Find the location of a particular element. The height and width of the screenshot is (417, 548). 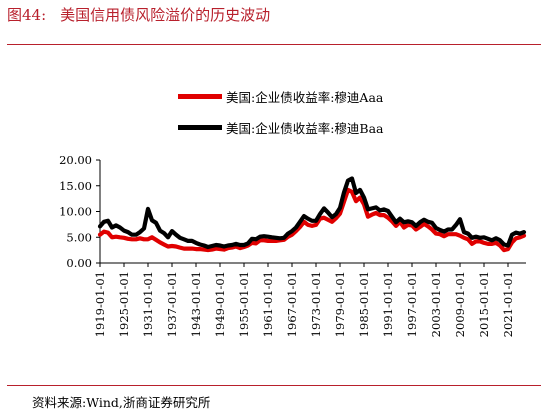

legend-entry-baa: 美国:企业债收益率:穆迪Baa is located at coordinates (281, 127).